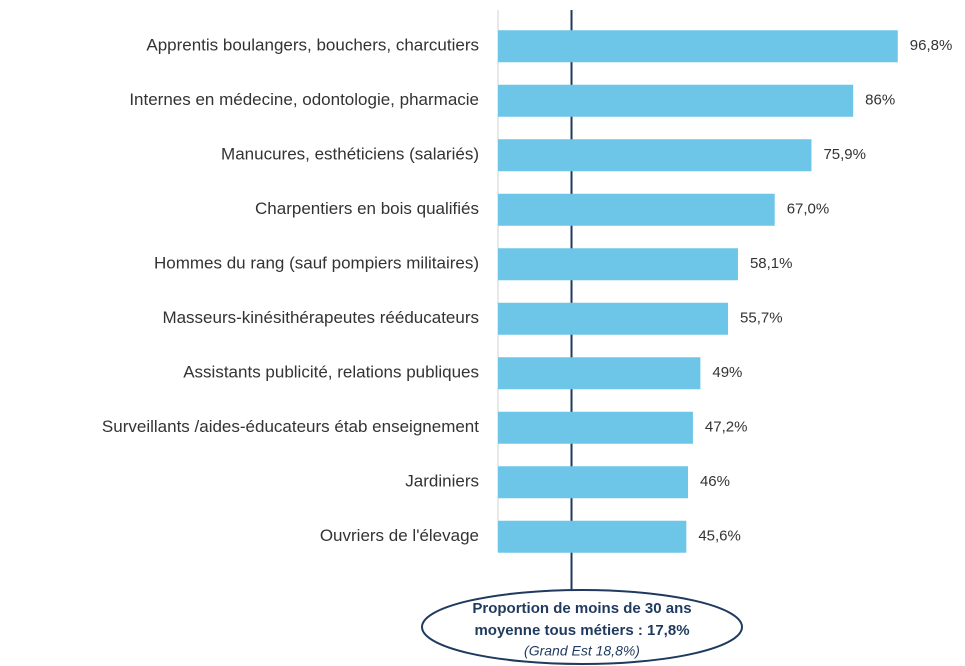 The height and width of the screenshot is (666, 965). Describe the element at coordinates (715, 481) in the screenshot. I see `value-label: 46%` at that location.